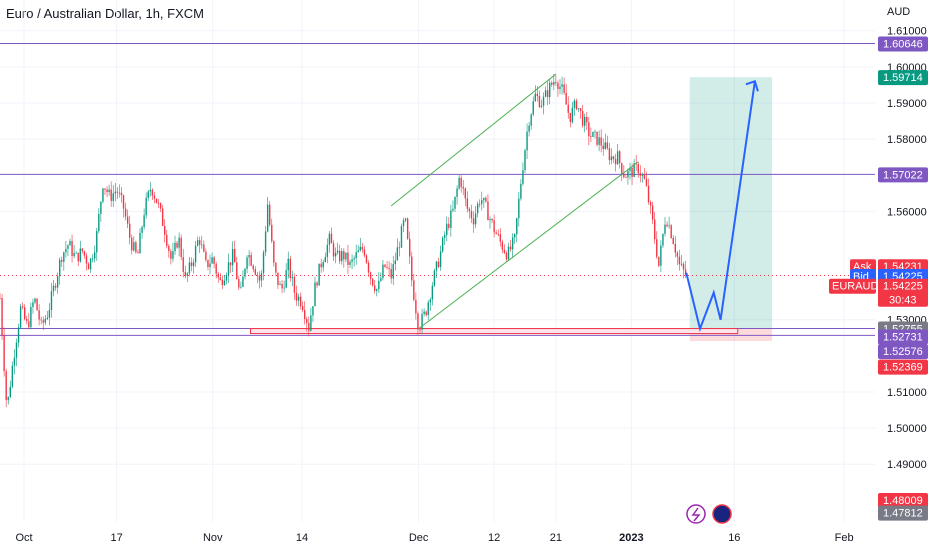 Image resolution: width=932 pixels, height=550 pixels. Describe the element at coordinates (907, 32) in the screenshot. I see `y-tick-label: 1.61000` at that location.